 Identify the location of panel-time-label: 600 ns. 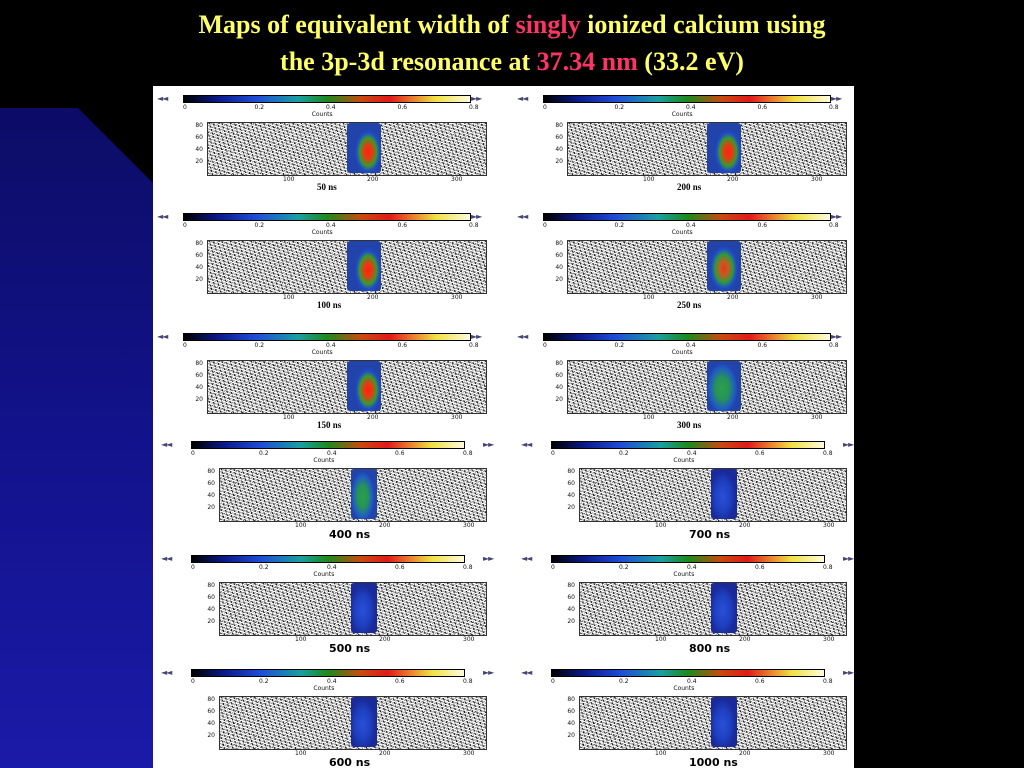
(350, 762).